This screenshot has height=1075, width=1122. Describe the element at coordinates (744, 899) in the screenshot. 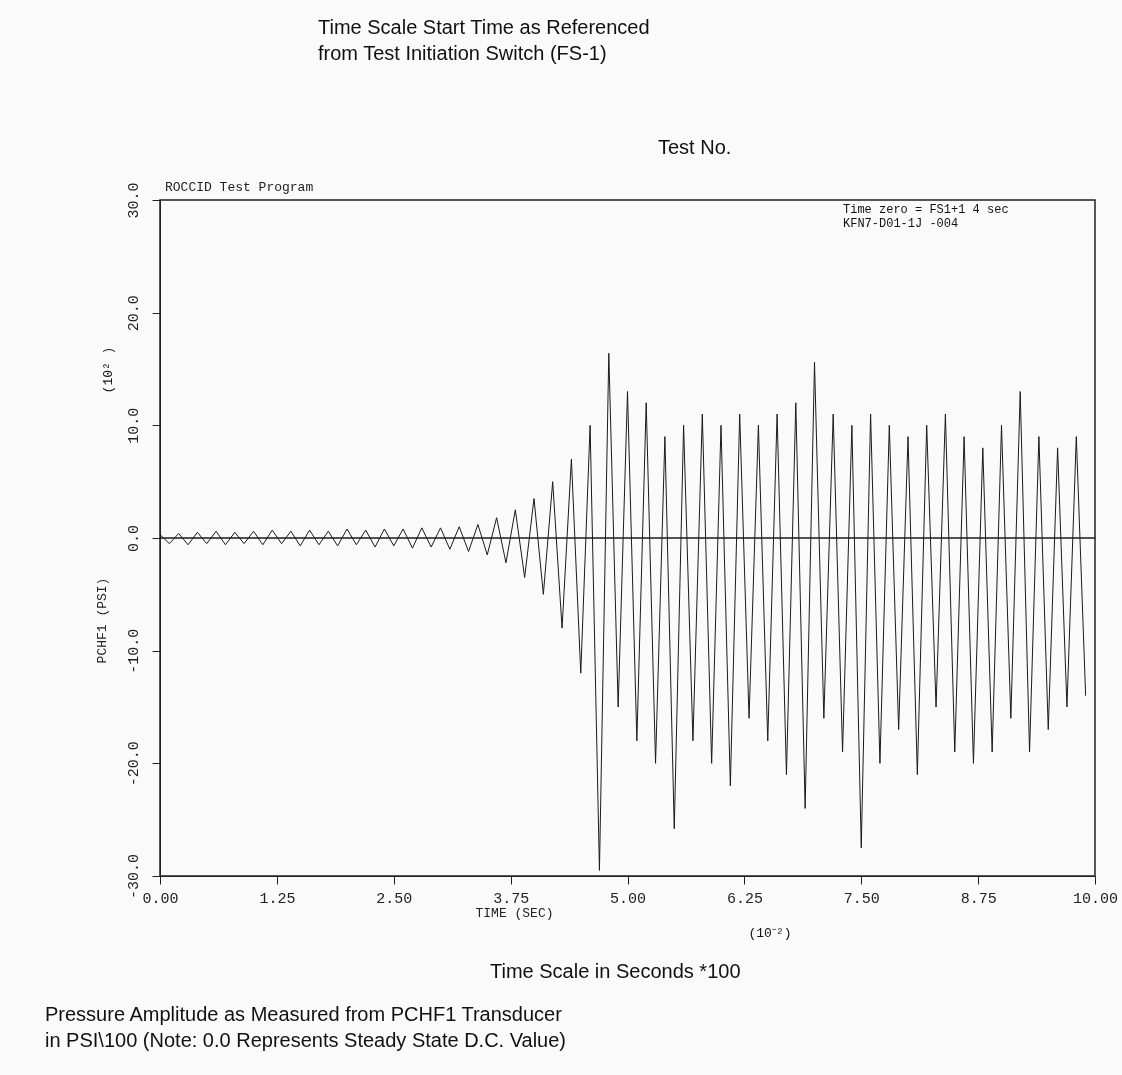

I see `x-tick-label: 6.25` at that location.